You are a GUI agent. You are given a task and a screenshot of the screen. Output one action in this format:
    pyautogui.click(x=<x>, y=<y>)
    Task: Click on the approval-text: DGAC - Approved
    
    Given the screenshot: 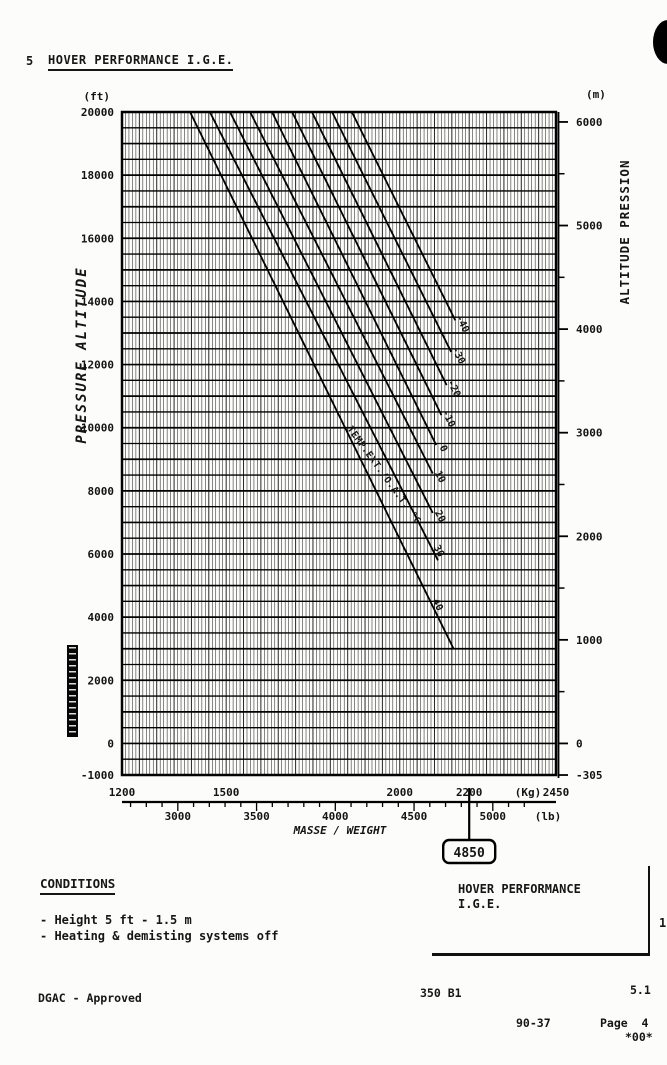 What is the action you would take?
    pyautogui.click(x=90, y=998)
    